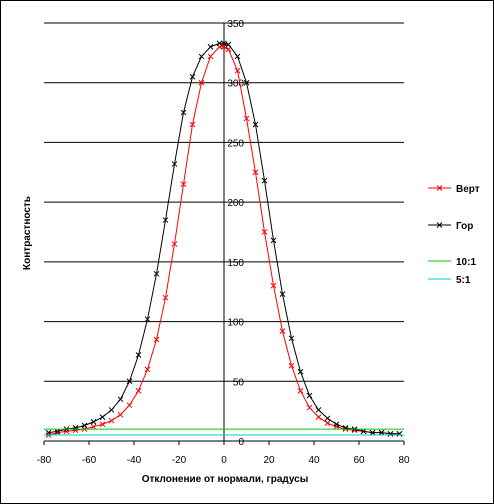  Describe the element at coordinates (359, 460) in the screenshot. I see `x-tick-label: 60` at that location.